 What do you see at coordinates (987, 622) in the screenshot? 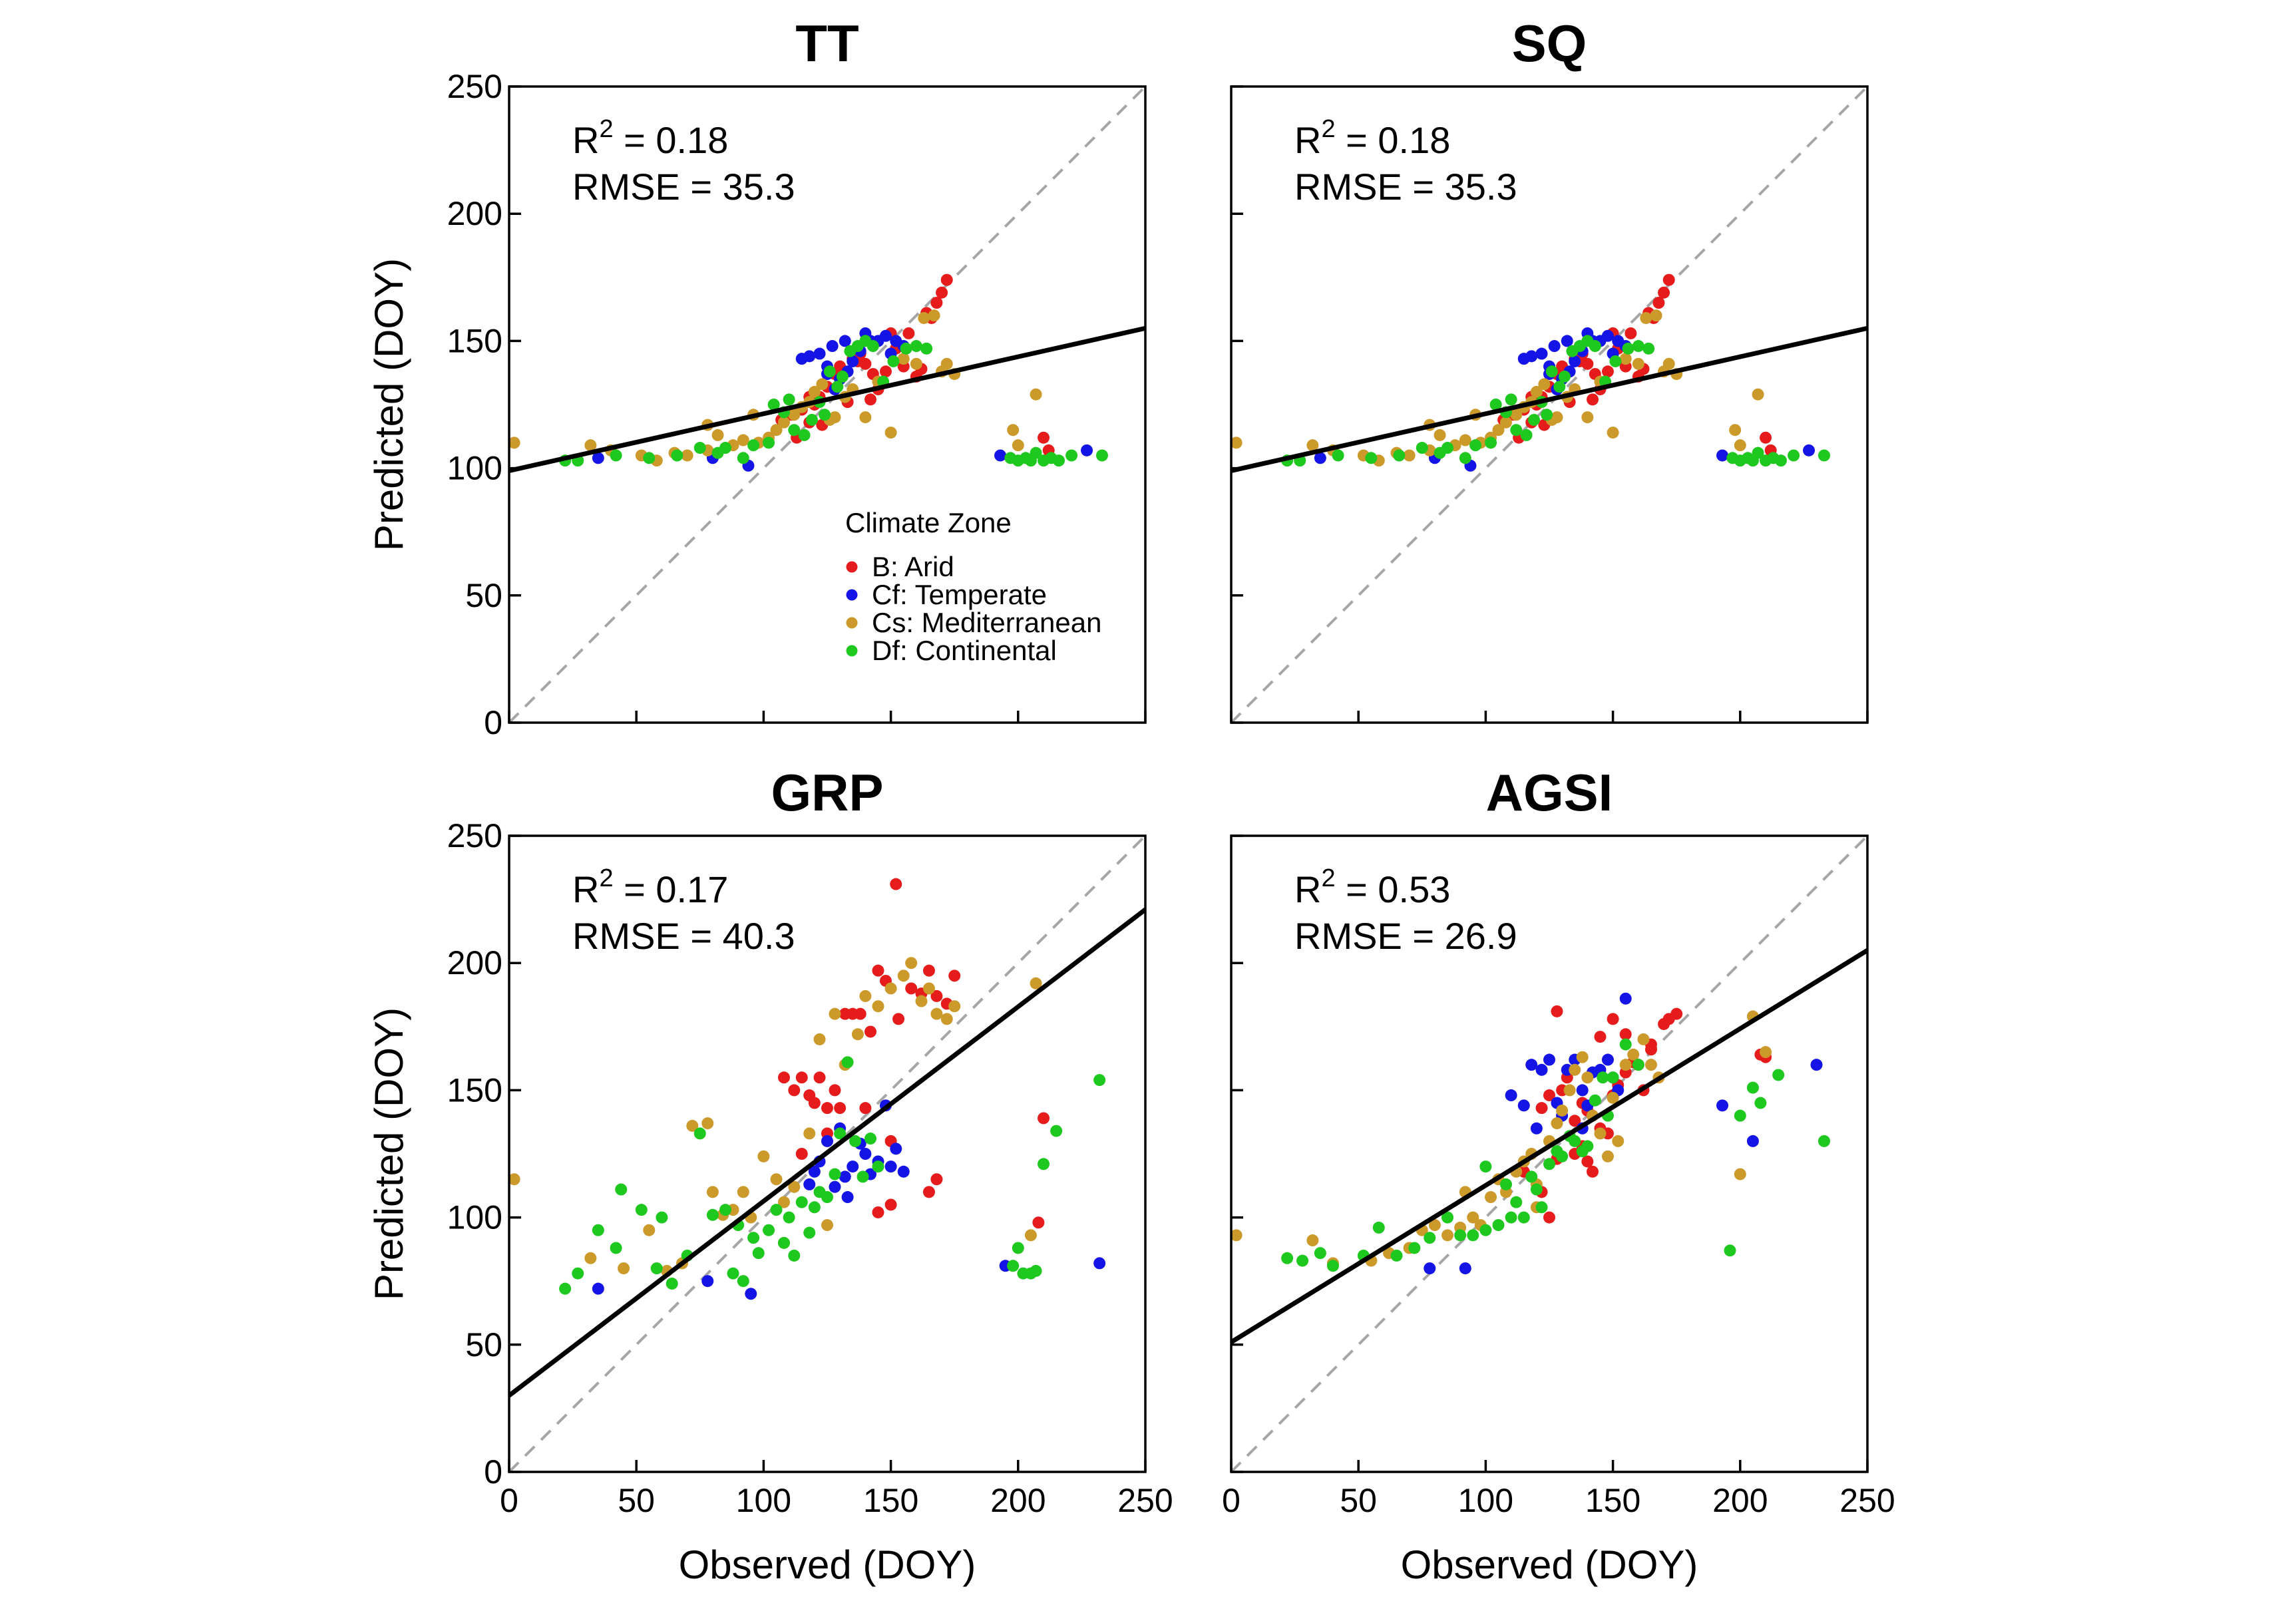
I see `legend-label-cs: Cs: Mediterranean` at bounding box center [987, 622].